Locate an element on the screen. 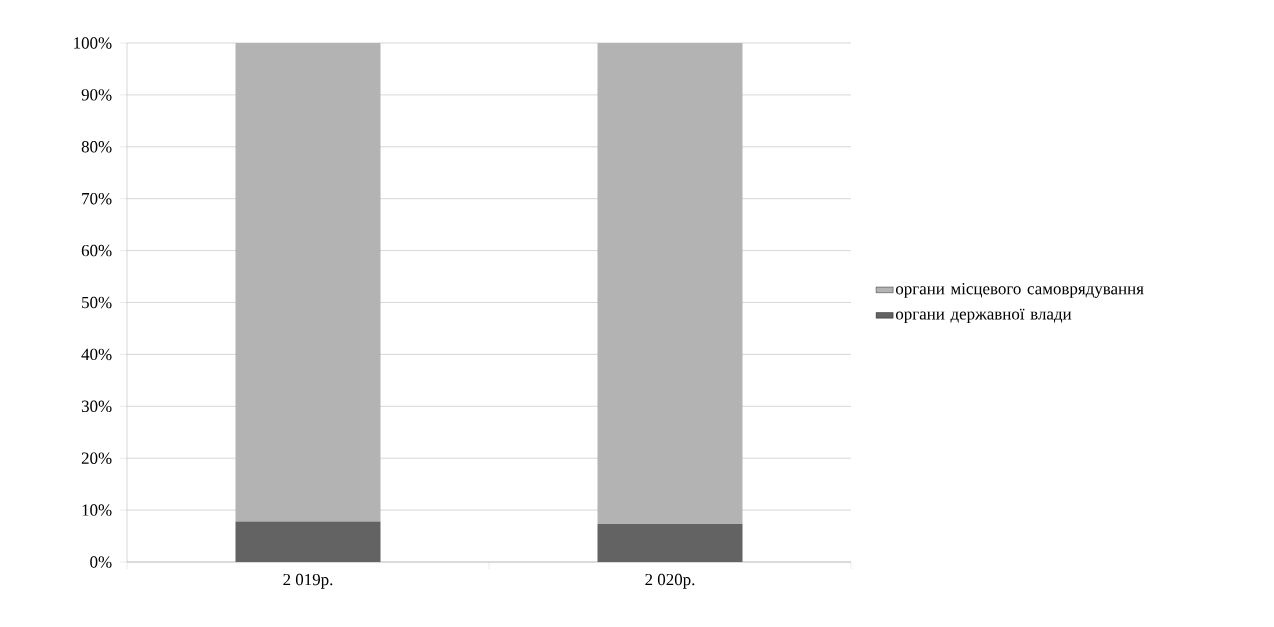  y-tick-label: 0% is located at coordinates (101, 562).